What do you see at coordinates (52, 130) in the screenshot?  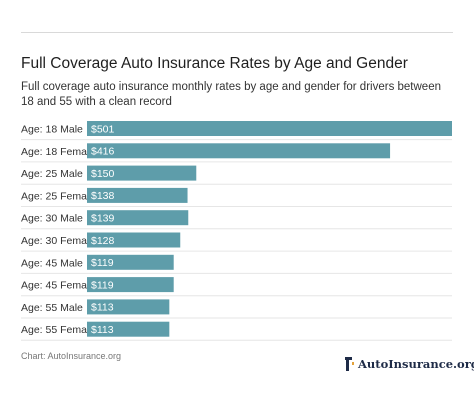 I see `category-label: Age: 18 Male` at bounding box center [52, 130].